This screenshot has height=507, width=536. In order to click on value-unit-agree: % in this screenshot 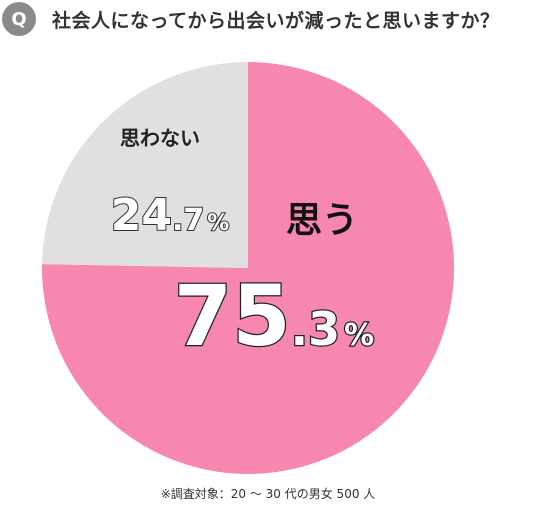, I will do `click(359, 335)`.